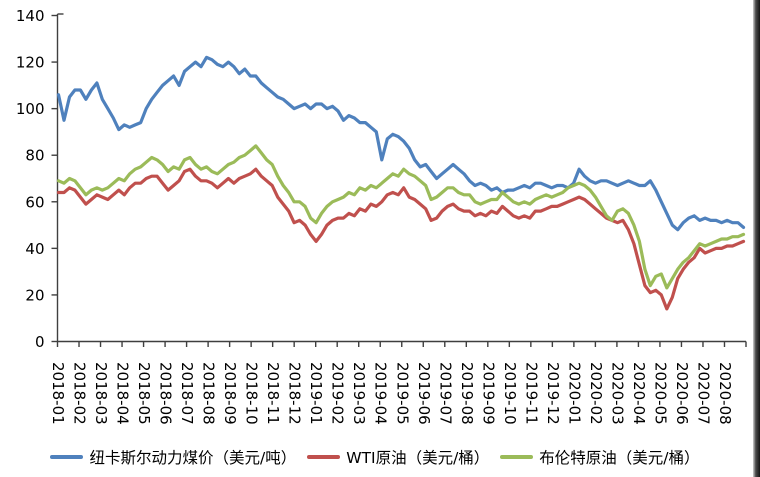 Image resolution: width=760 pixels, height=477 pixels. What do you see at coordinates (467, 393) in the screenshot?
I see `x-axis-label: 2019-08` at bounding box center [467, 393].